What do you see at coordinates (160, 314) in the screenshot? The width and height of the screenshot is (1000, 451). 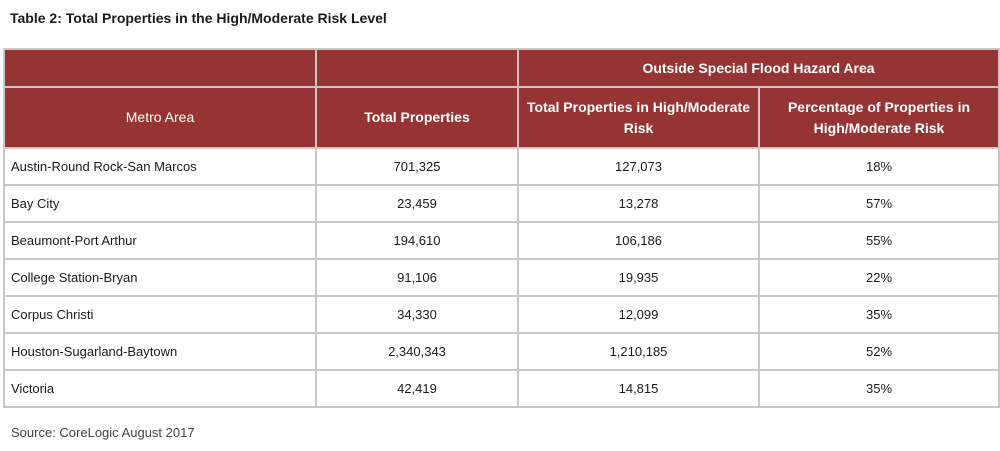 I see `cell-metro-area: Corpus Christi` at bounding box center [160, 314].